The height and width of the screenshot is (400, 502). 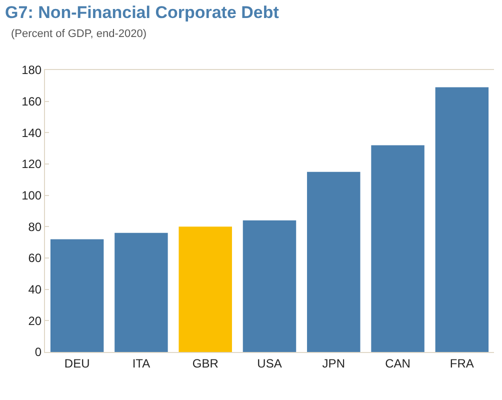 I want to click on y-tick-label: 20, so click(x=35, y=321).